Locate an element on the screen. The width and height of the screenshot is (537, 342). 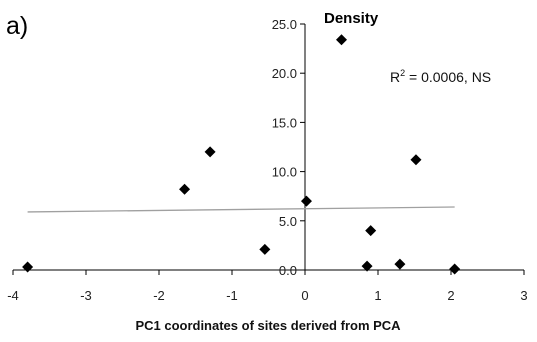
x-tick-label: 0 is located at coordinates (304, 295).